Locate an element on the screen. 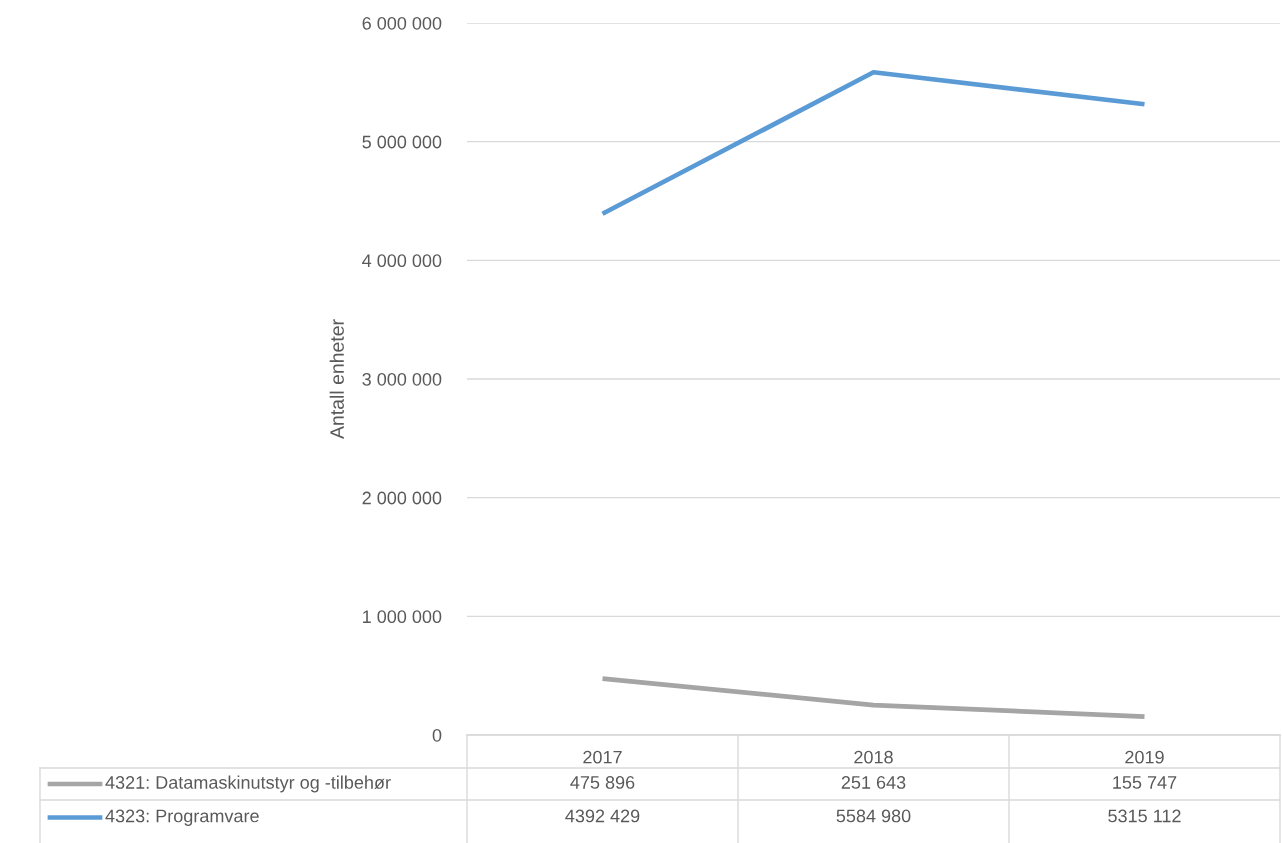 The image size is (1283, 843). x-tick-label: 2017 is located at coordinates (602, 757).